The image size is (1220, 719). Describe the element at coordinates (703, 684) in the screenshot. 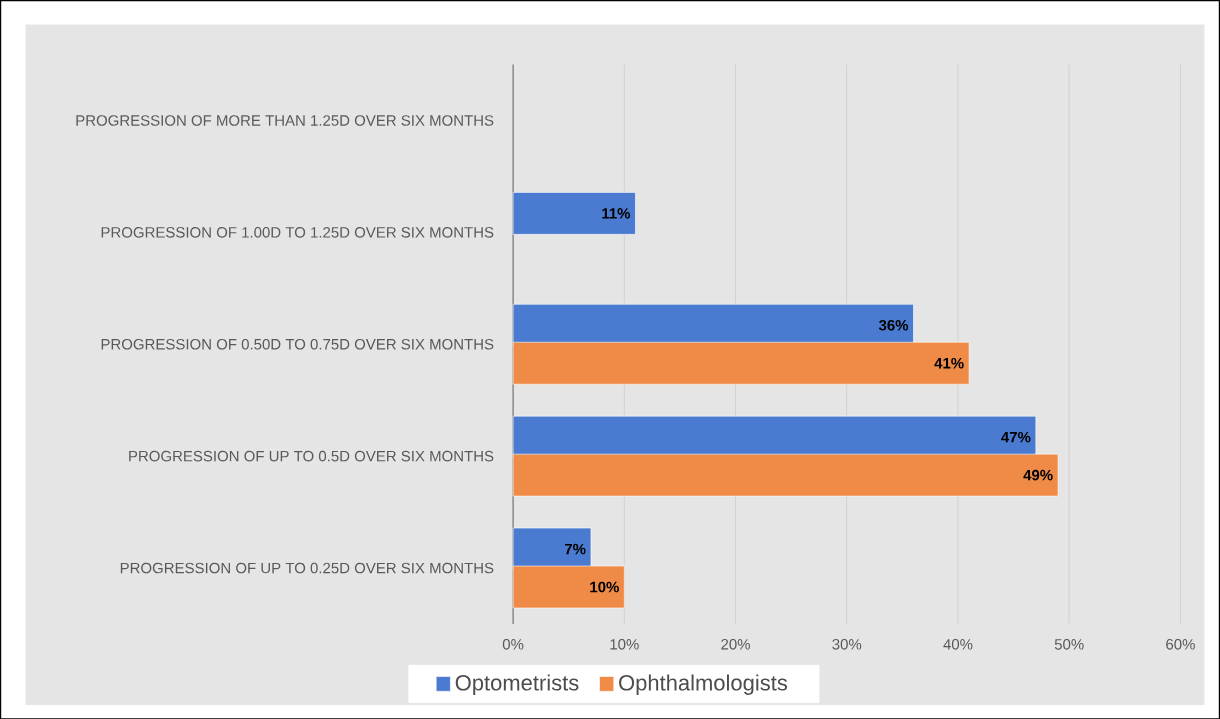

I see `legend-label: Ophthalmologists` at that location.